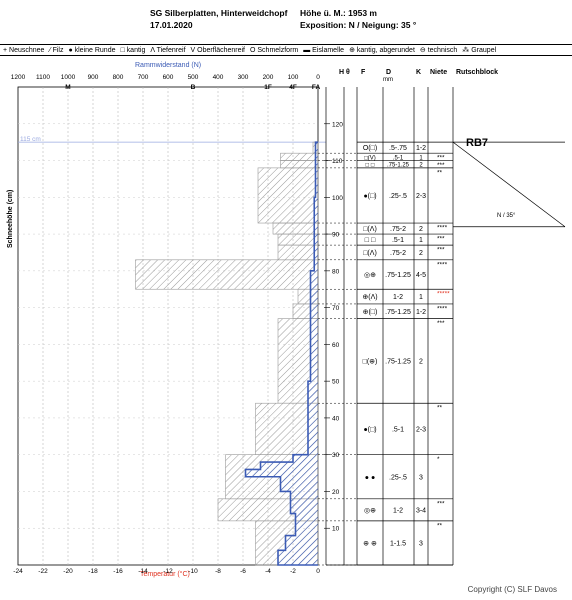 This screenshot has height=600, width=572. What do you see at coordinates (336, 308) in the screenshot?
I see `depth-tick-label: 70` at bounding box center [336, 308].